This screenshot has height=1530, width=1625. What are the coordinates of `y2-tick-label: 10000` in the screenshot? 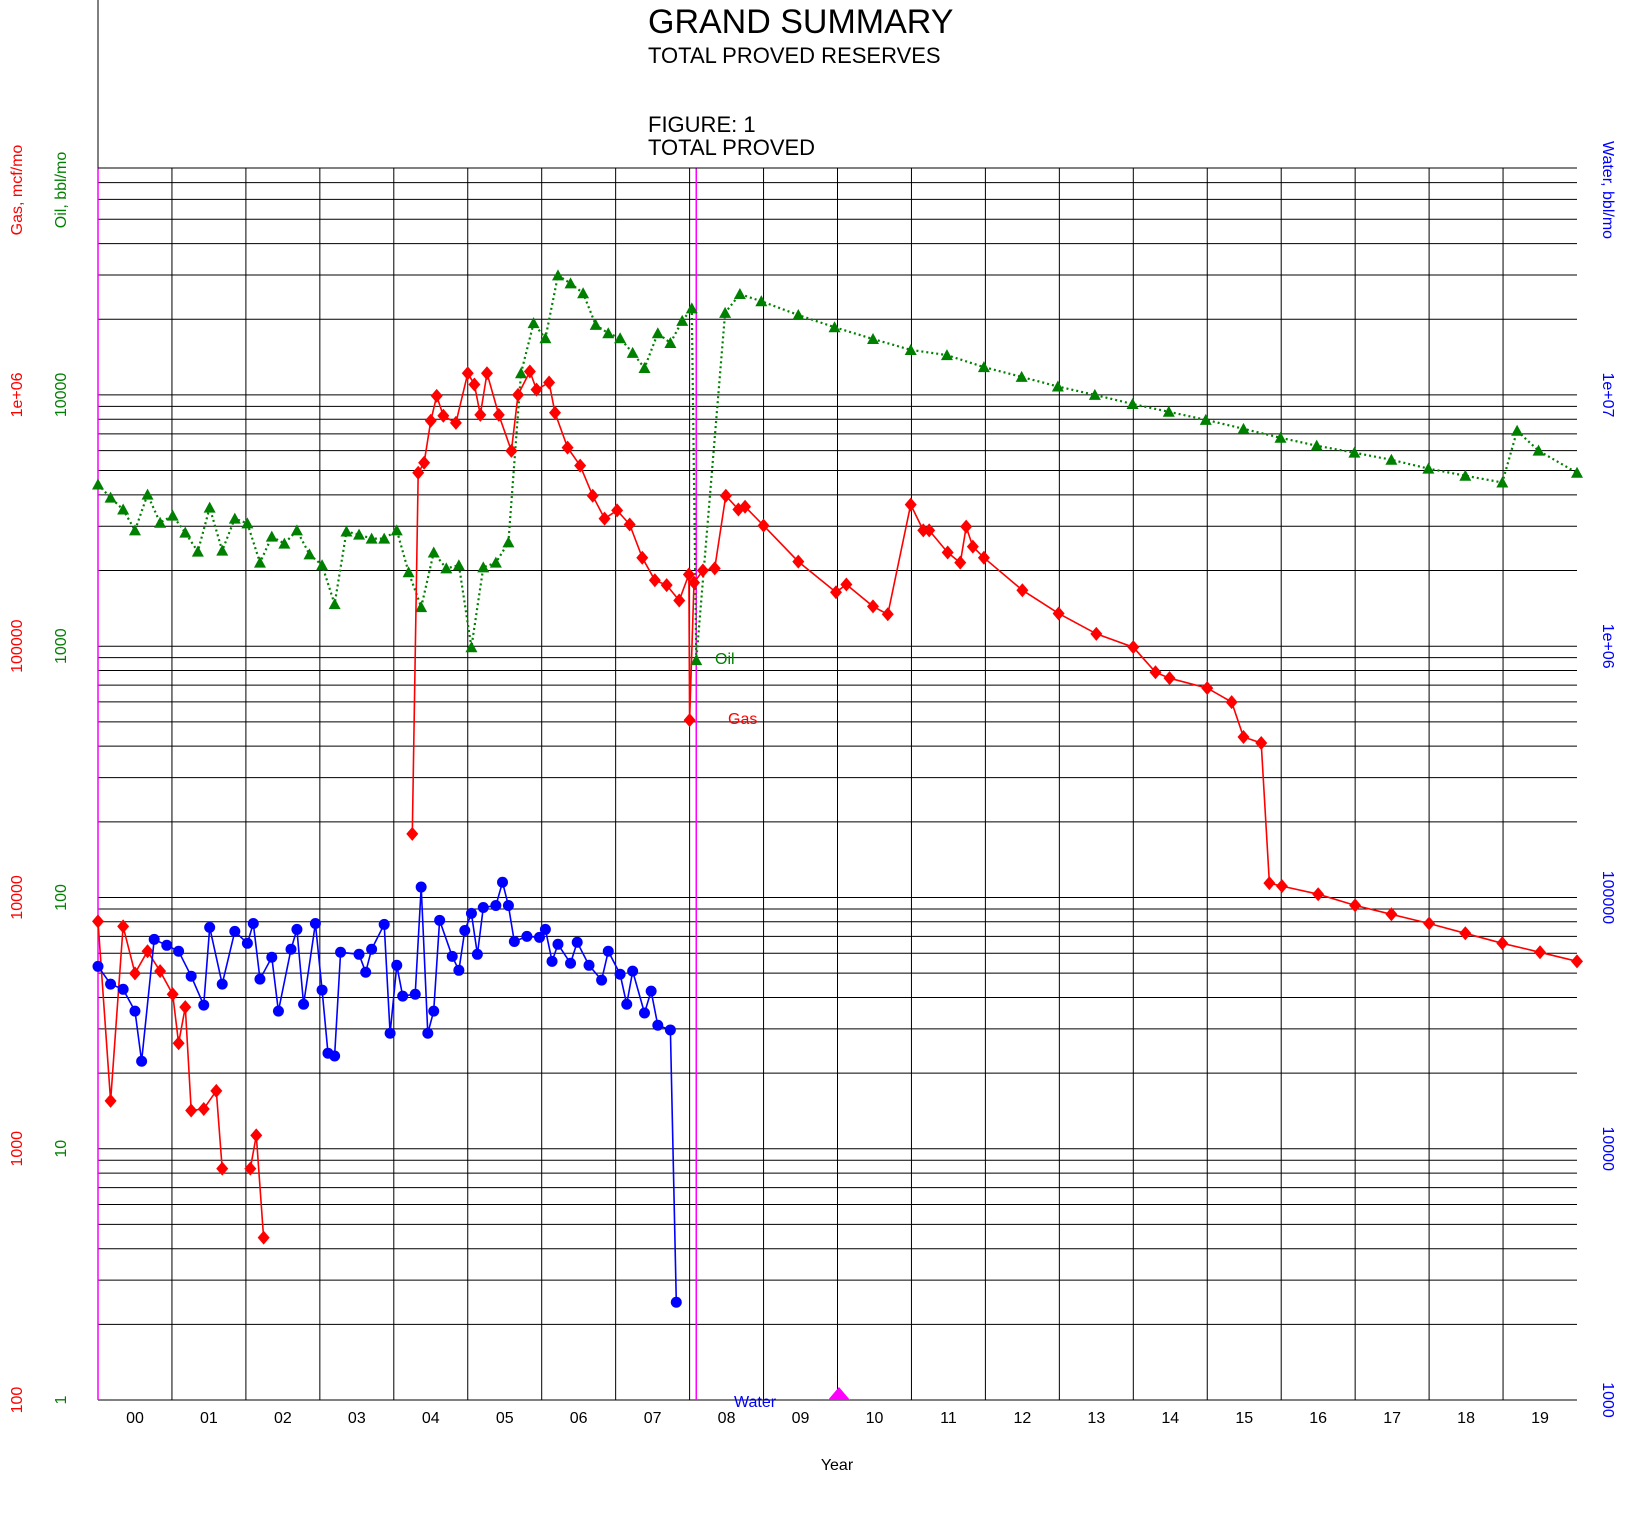 It's located at (1607, 1148).